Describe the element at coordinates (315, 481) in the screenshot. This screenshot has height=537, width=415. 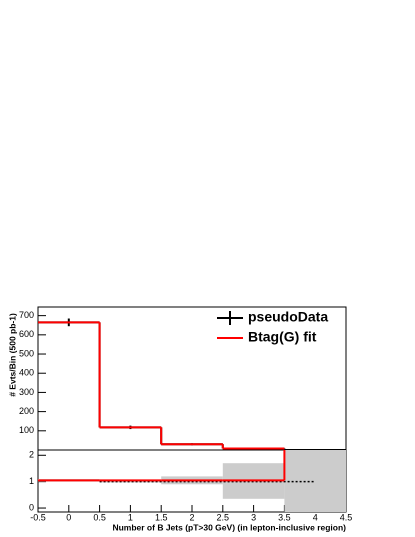
I see `error-band` at that location.